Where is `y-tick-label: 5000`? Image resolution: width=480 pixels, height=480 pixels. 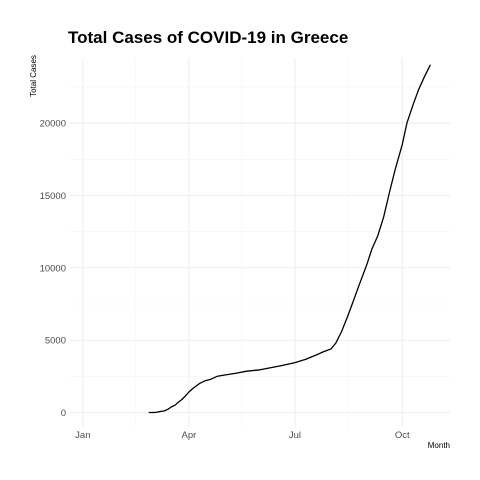 y-tick-label: 5000 is located at coordinates (55, 341).